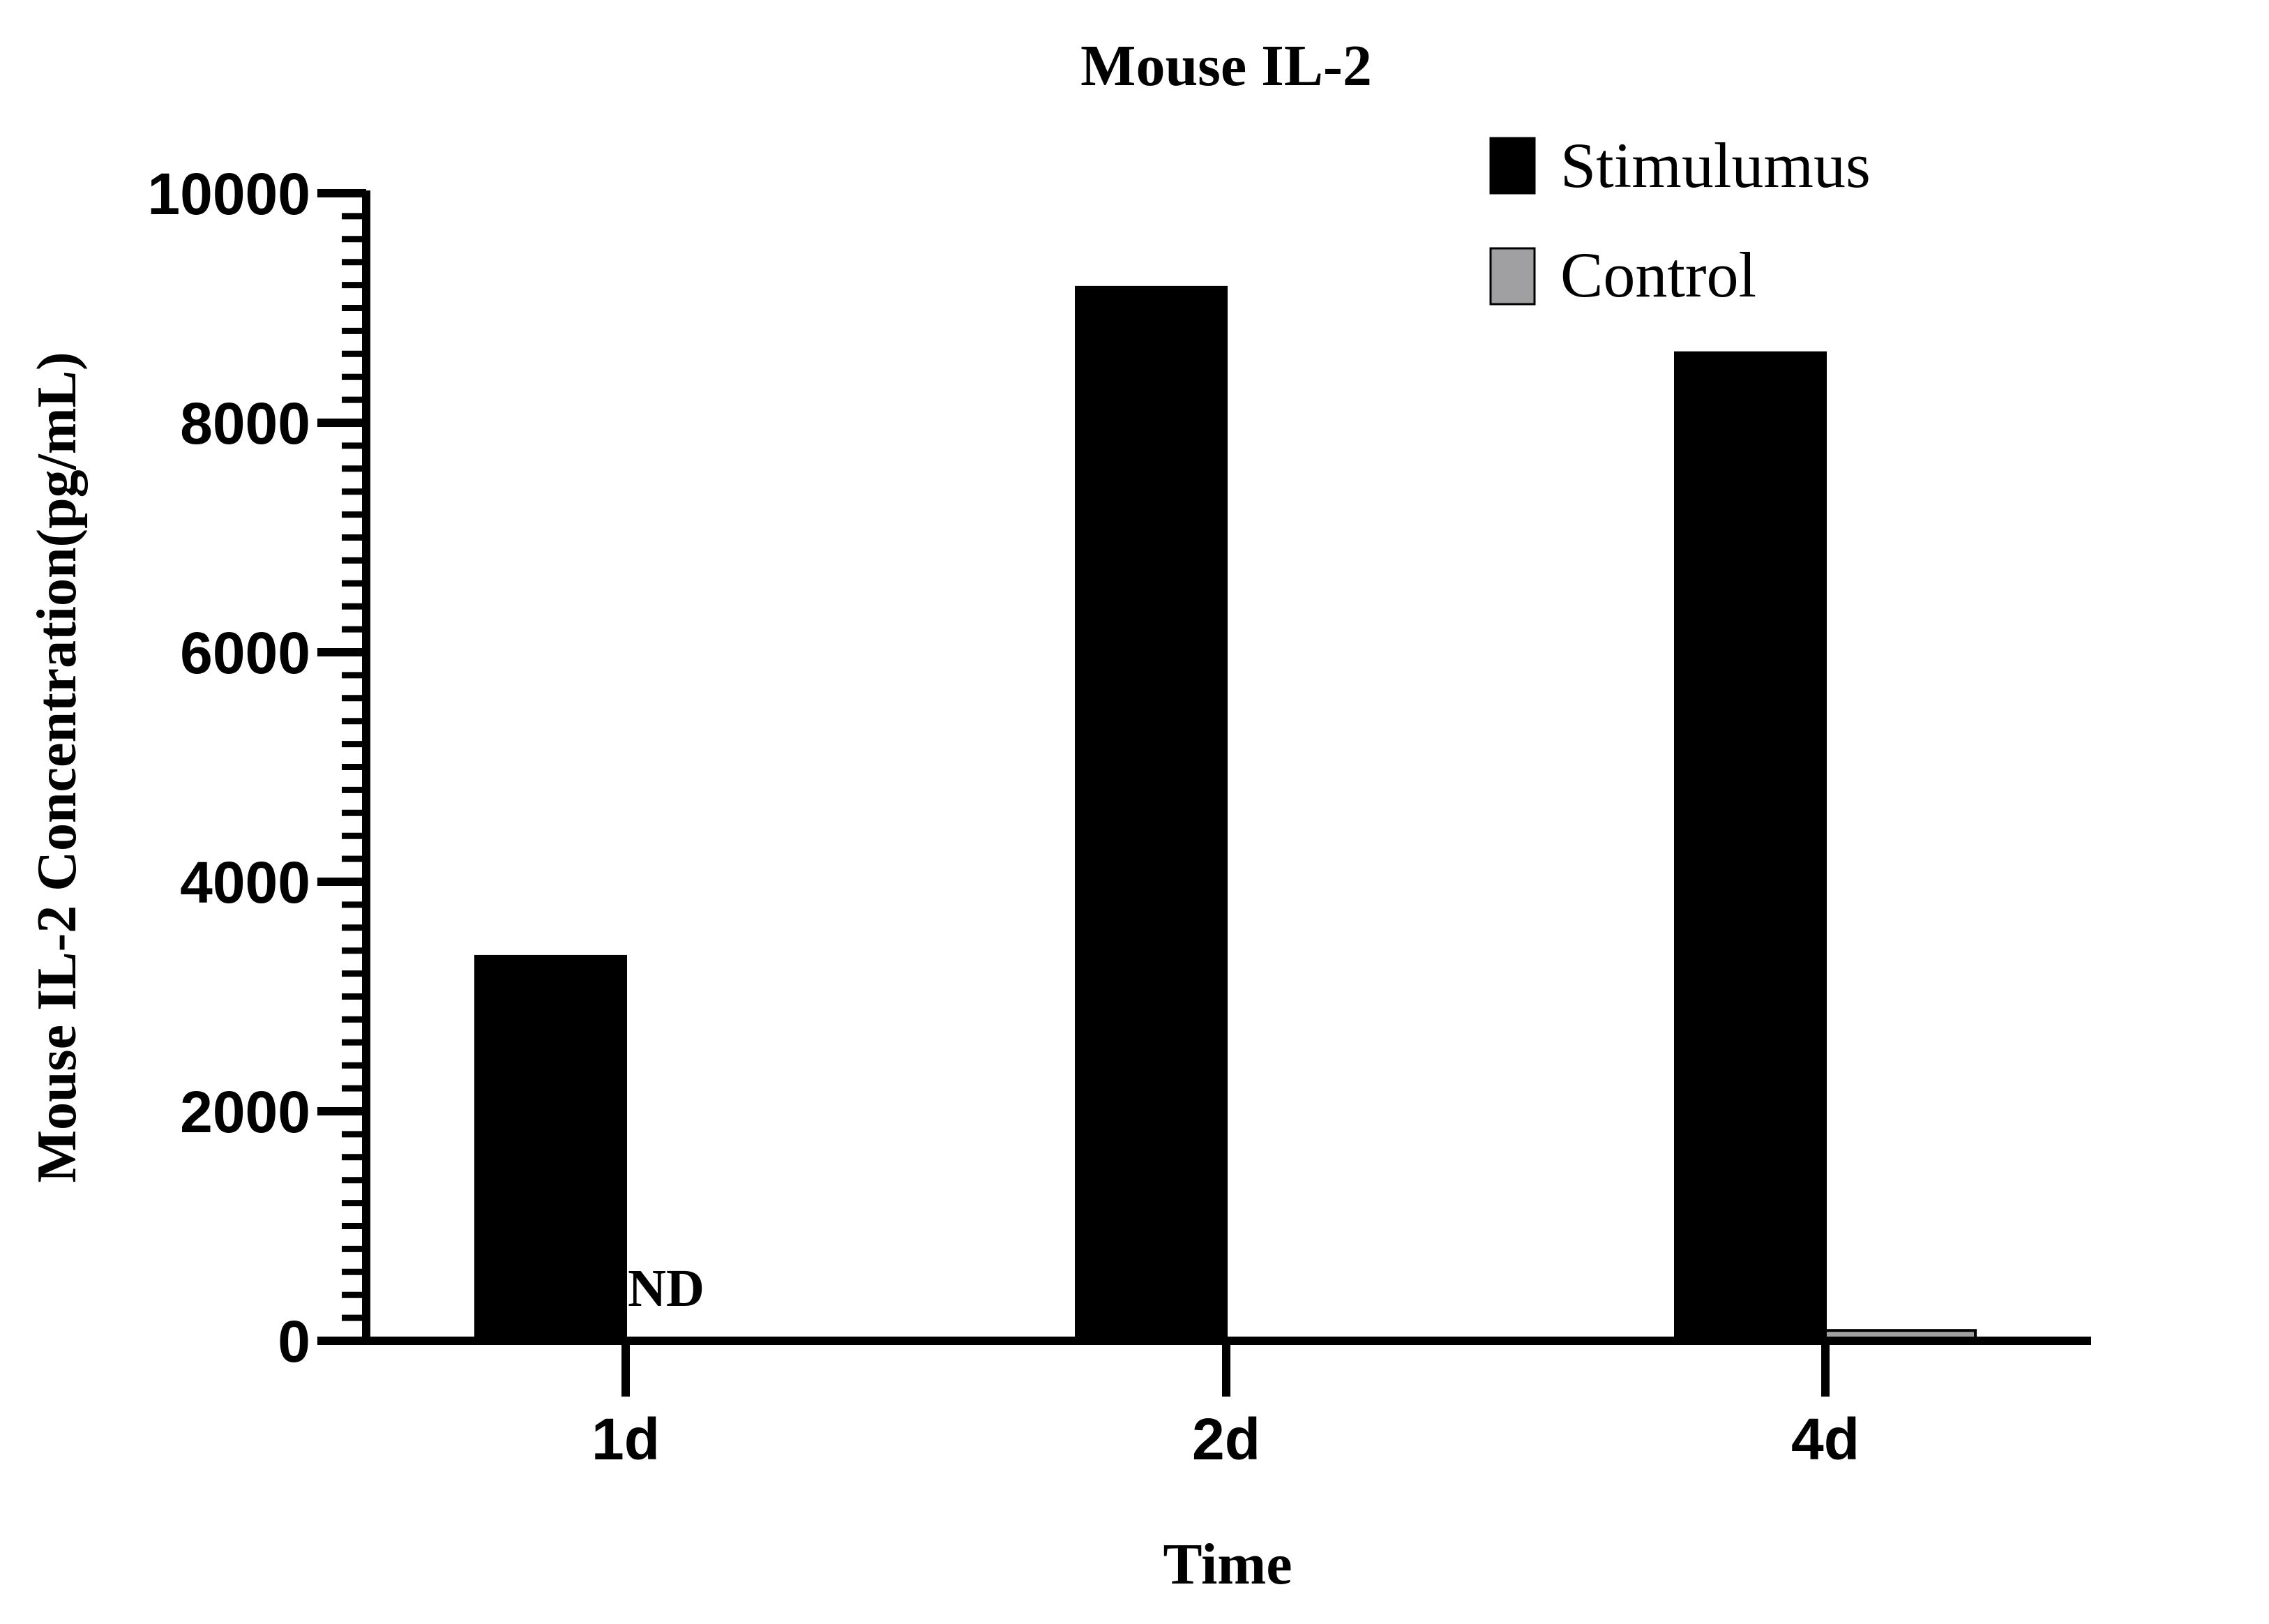 This screenshot has width=2269, height=1624. What do you see at coordinates (1680, 220) in the screenshot?
I see `legend: Stimulumus Control` at bounding box center [1680, 220].